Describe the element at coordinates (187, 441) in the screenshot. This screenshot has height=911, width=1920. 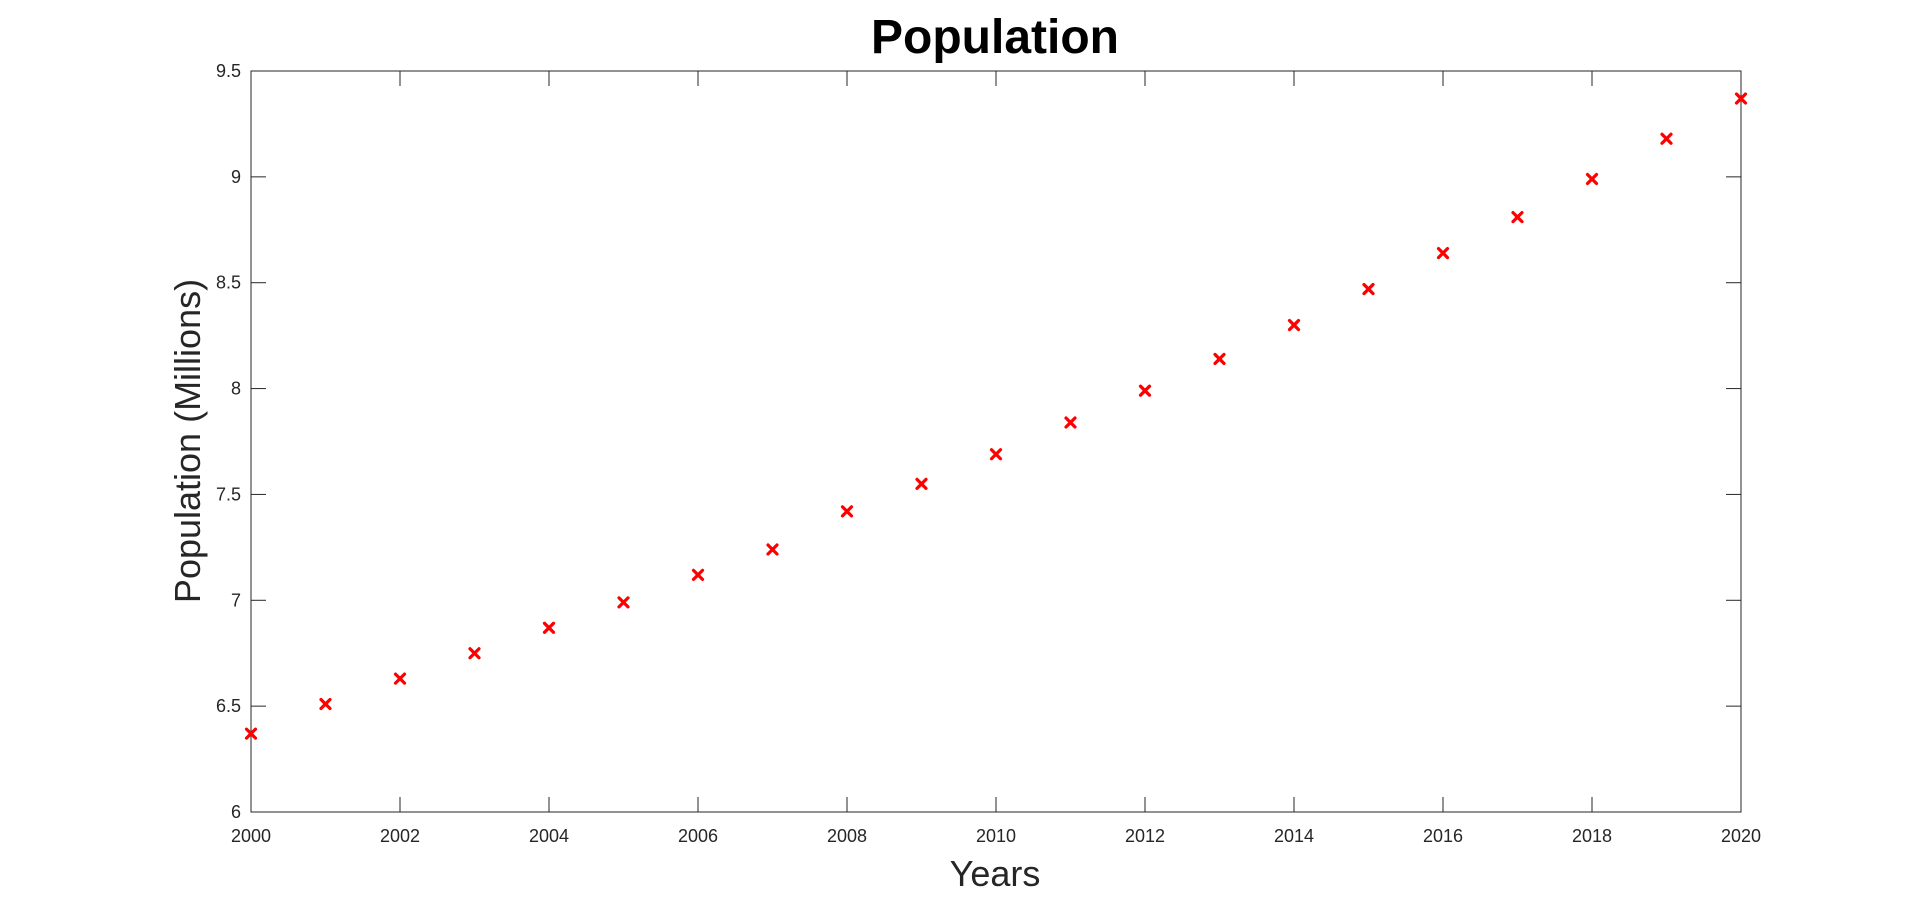
I see `y-axis-label: Population (Millions)` at that location.